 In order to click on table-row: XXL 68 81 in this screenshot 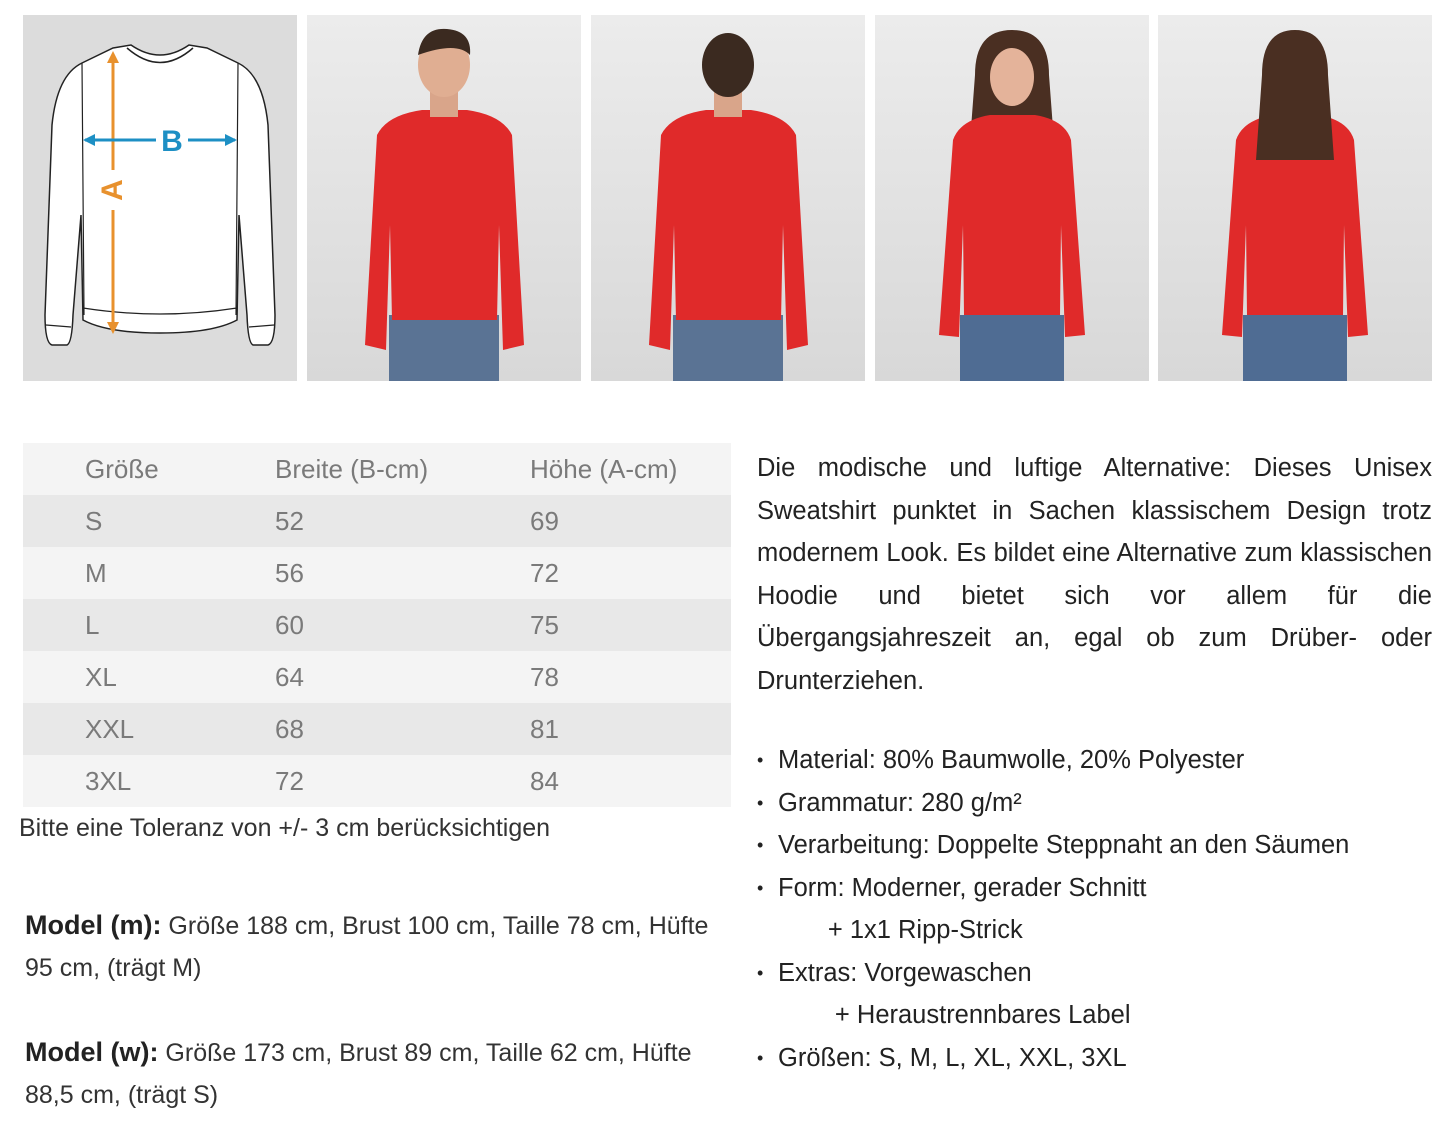, I will do `click(377, 729)`.